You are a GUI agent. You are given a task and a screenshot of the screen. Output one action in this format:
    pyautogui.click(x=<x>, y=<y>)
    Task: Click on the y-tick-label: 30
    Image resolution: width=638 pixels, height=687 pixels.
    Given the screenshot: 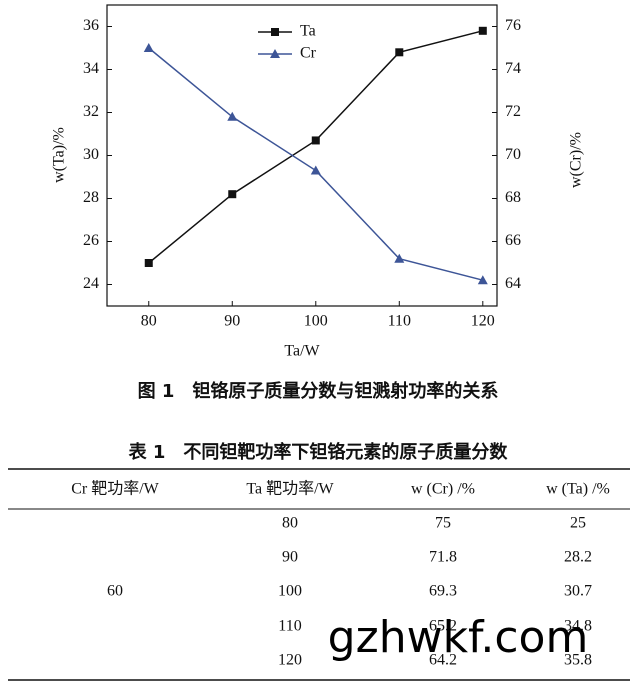 What is the action you would take?
    pyautogui.click(x=91, y=154)
    